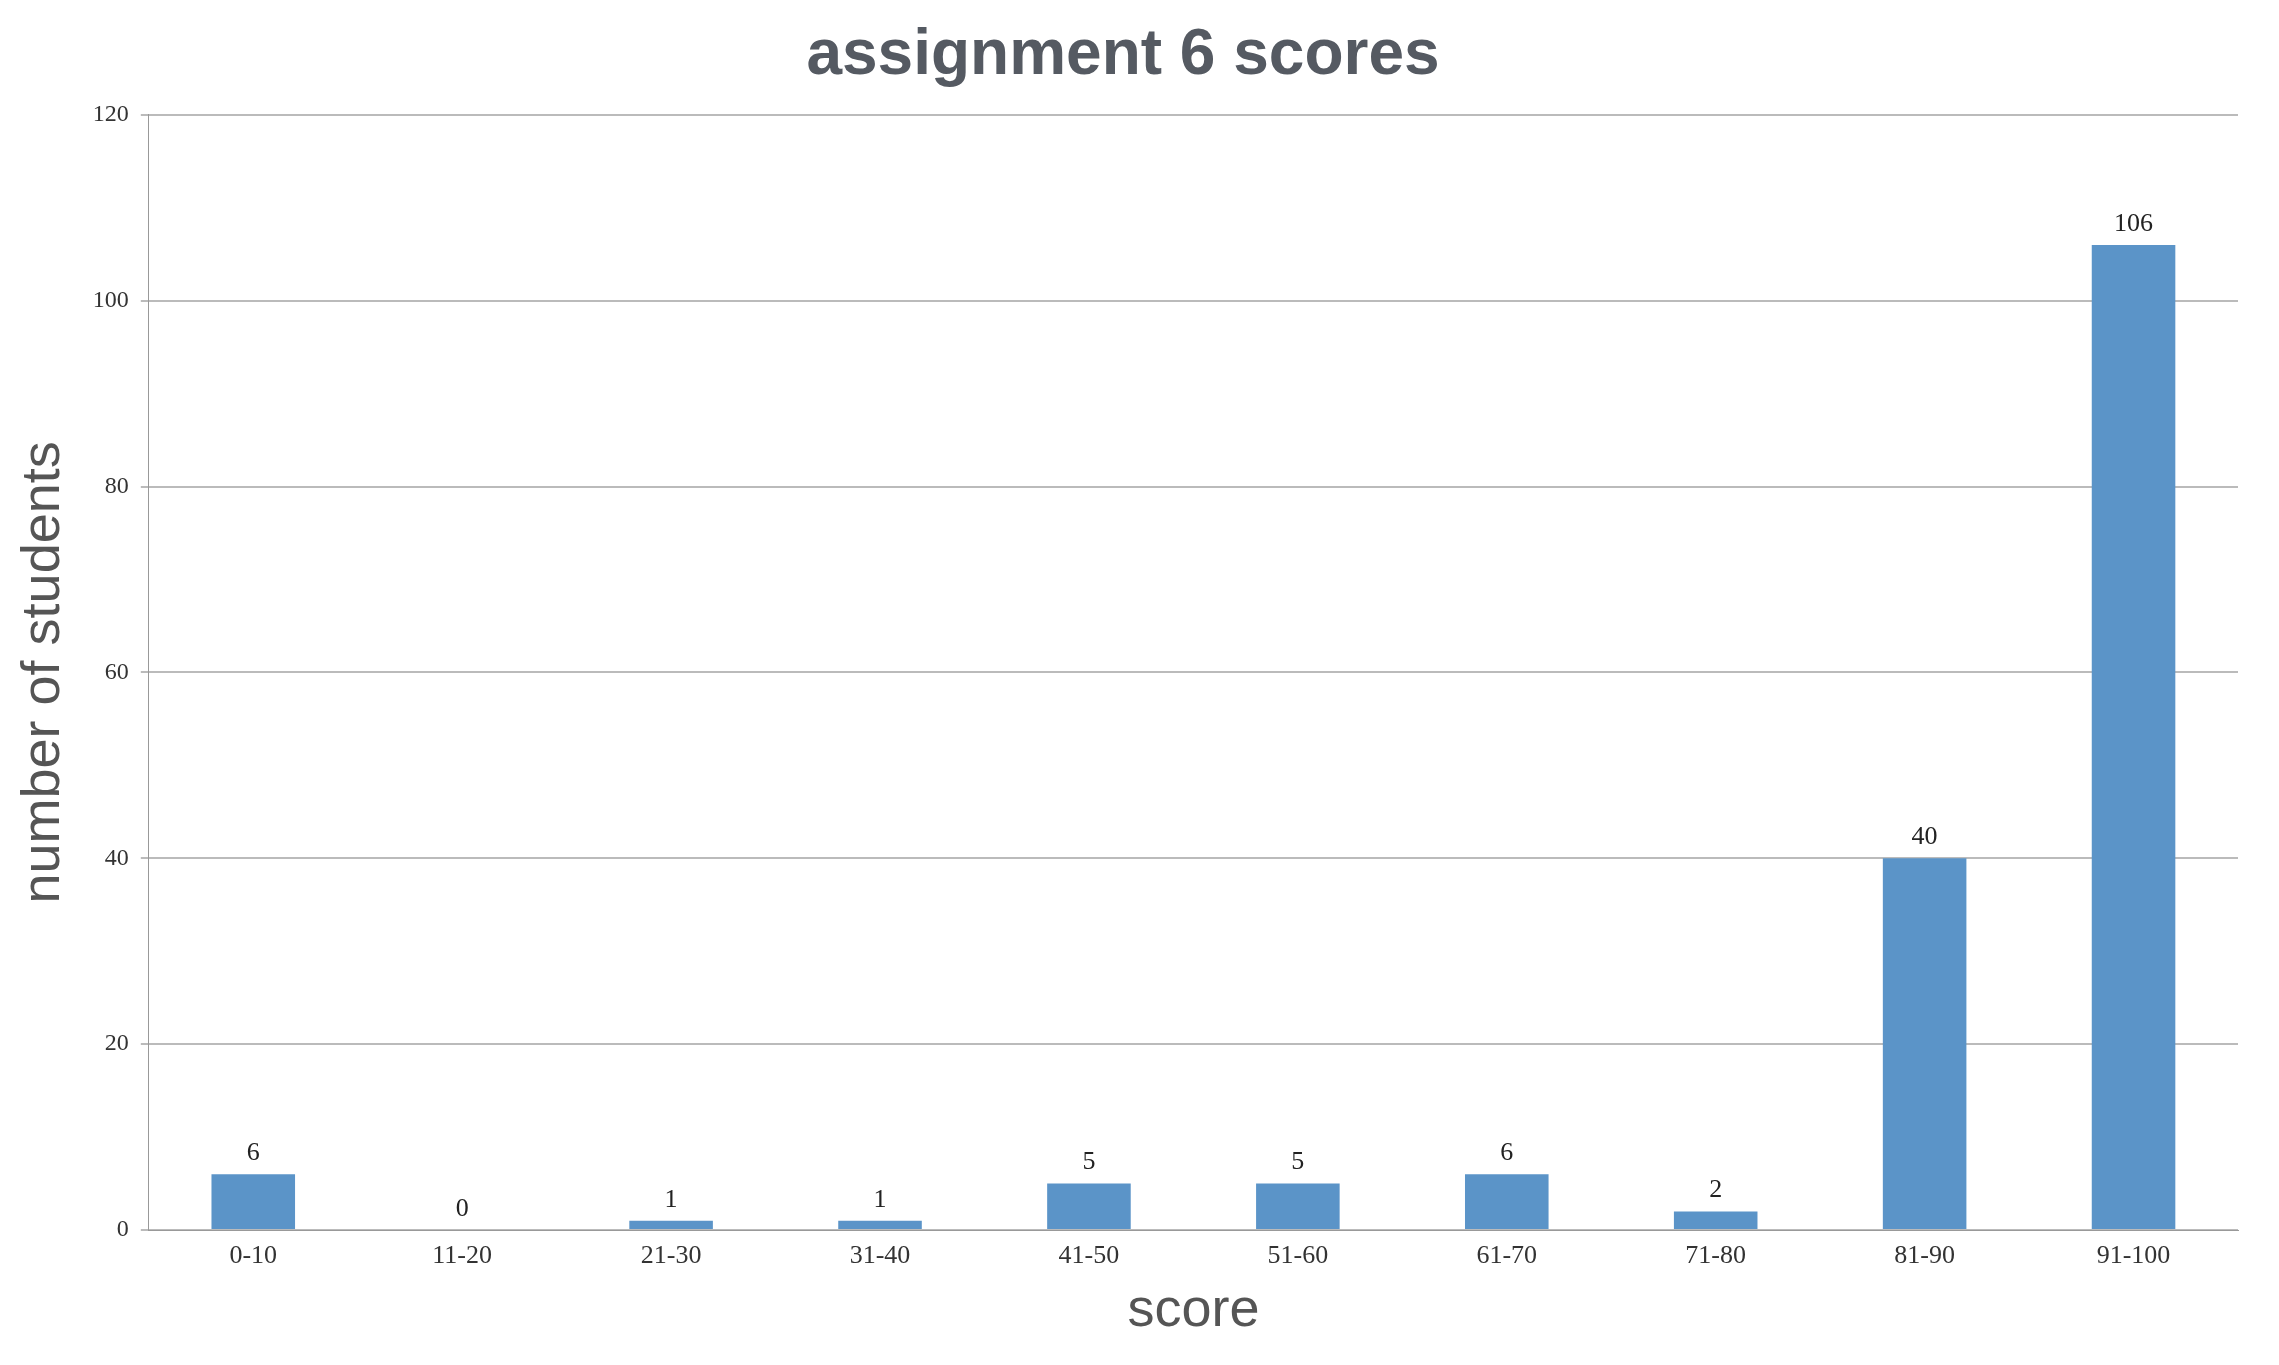 The width and height of the screenshot is (2279, 1365). What do you see at coordinates (1193, 1307) in the screenshot?
I see `x-axis-title: score` at bounding box center [1193, 1307].